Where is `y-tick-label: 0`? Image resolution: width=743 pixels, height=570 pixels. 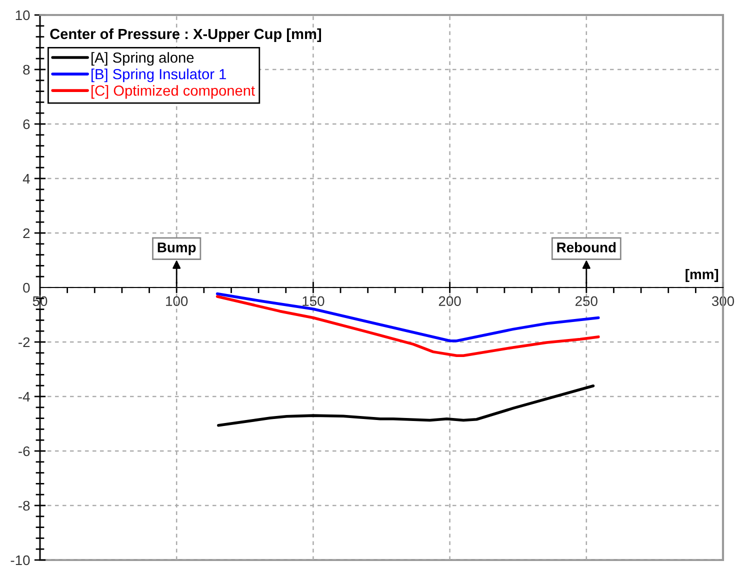
y-tick-label: 0 is located at coordinates (26, 287).